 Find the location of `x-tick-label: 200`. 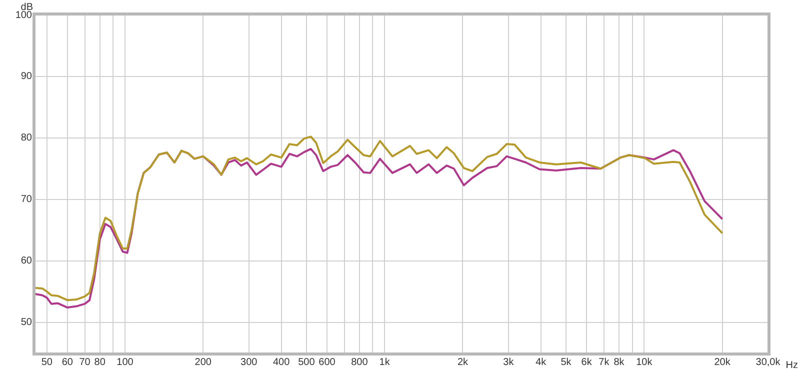

x-tick-label: 200 is located at coordinates (203, 362).